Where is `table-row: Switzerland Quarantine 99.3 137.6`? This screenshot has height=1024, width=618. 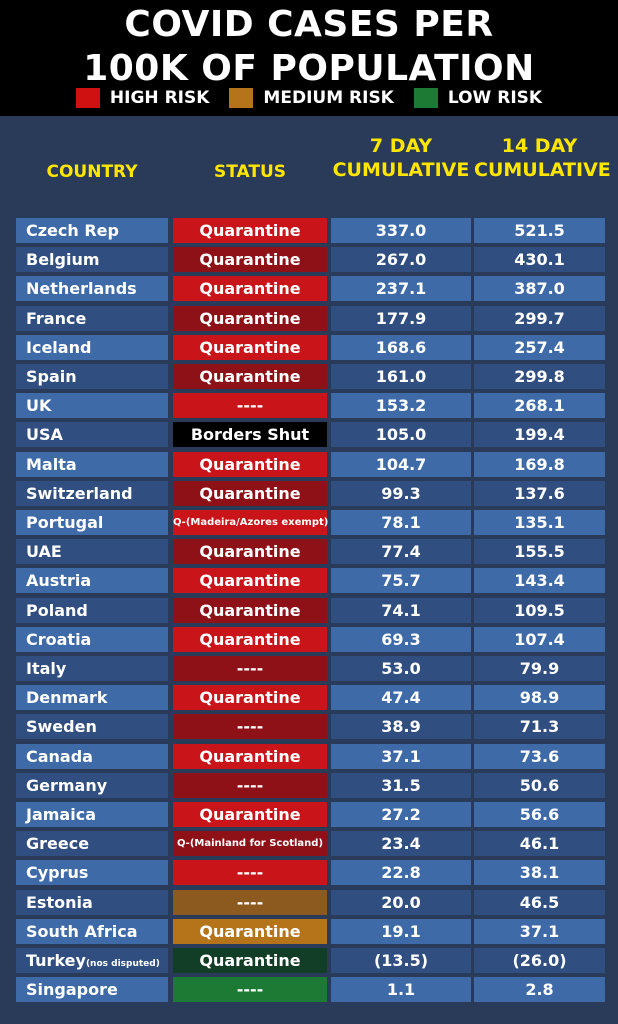
table-row: Switzerland Quarantine 99.3 137.6 is located at coordinates (310, 494).